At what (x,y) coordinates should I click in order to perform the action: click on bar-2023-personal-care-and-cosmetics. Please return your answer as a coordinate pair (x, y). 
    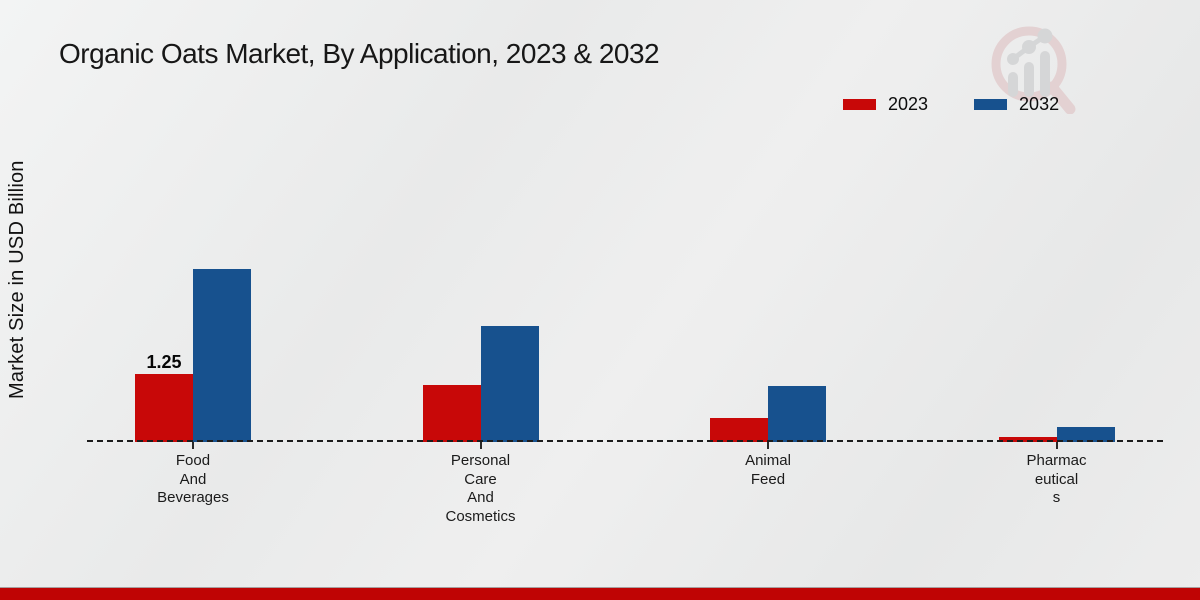
    Looking at the image, I should click on (451, 413).